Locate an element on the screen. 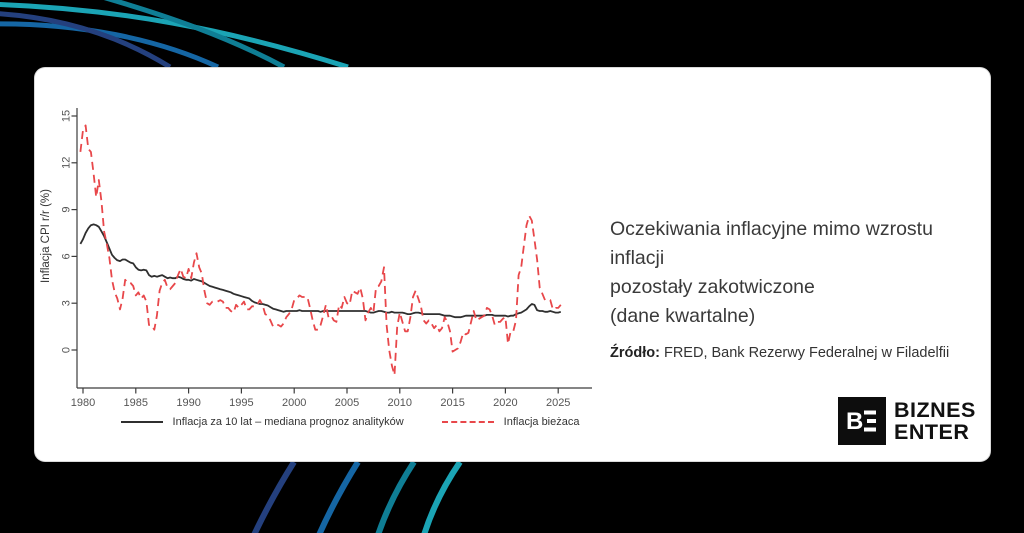  x-tick-label: 1990 is located at coordinates (188, 403).